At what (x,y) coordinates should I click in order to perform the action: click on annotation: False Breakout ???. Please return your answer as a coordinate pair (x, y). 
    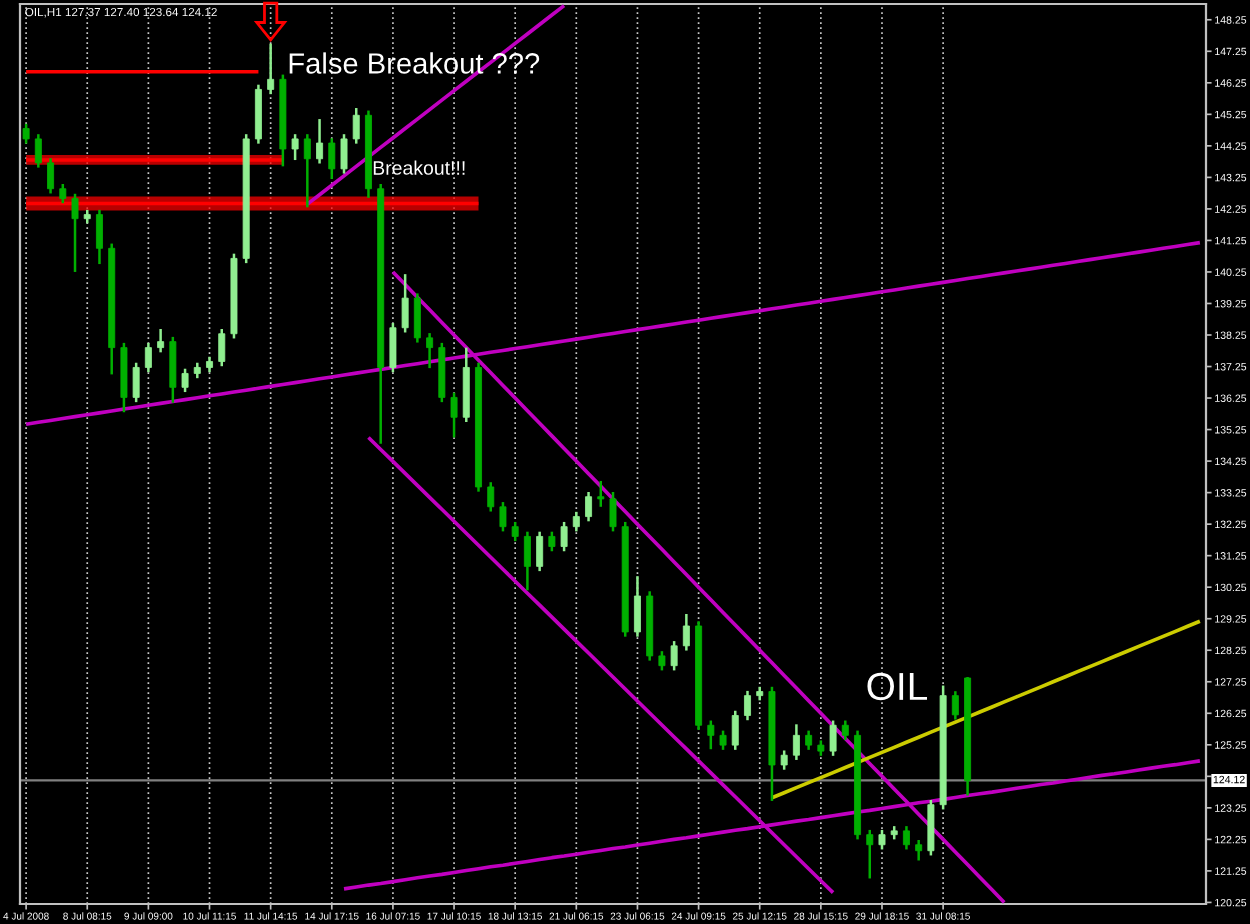
    Looking at the image, I should click on (414, 63).